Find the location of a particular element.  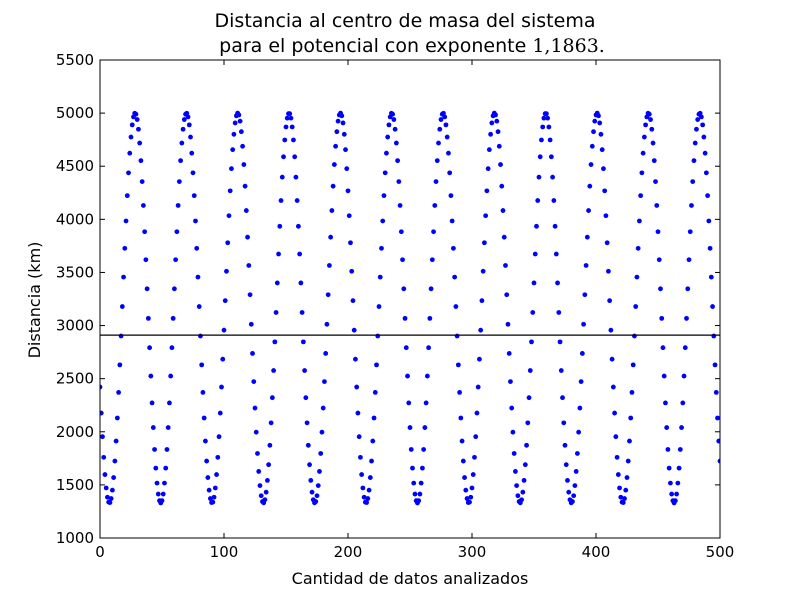

chart-title-line1: Distancia al centro de masa del sistema is located at coordinates (405, 21).